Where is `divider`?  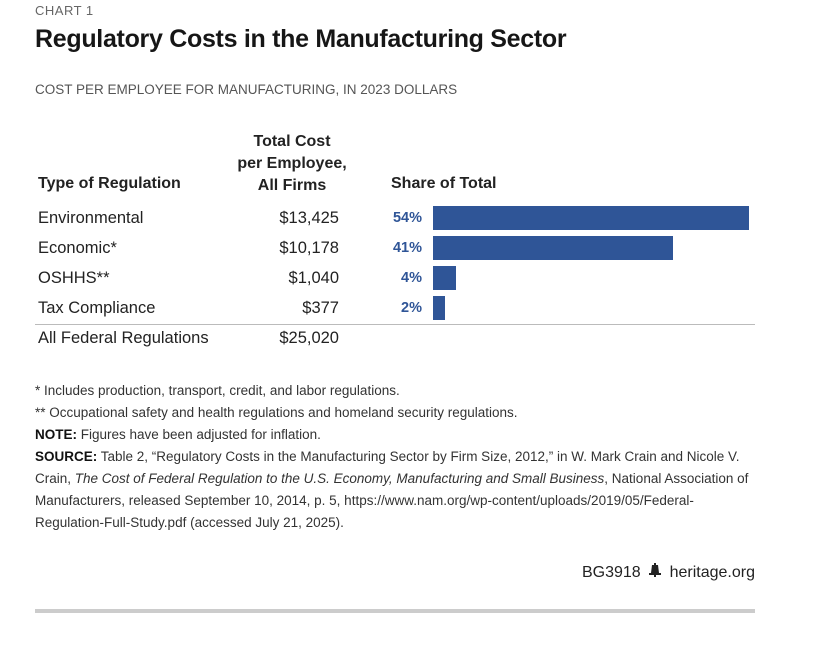
divider is located at coordinates (395, 324).